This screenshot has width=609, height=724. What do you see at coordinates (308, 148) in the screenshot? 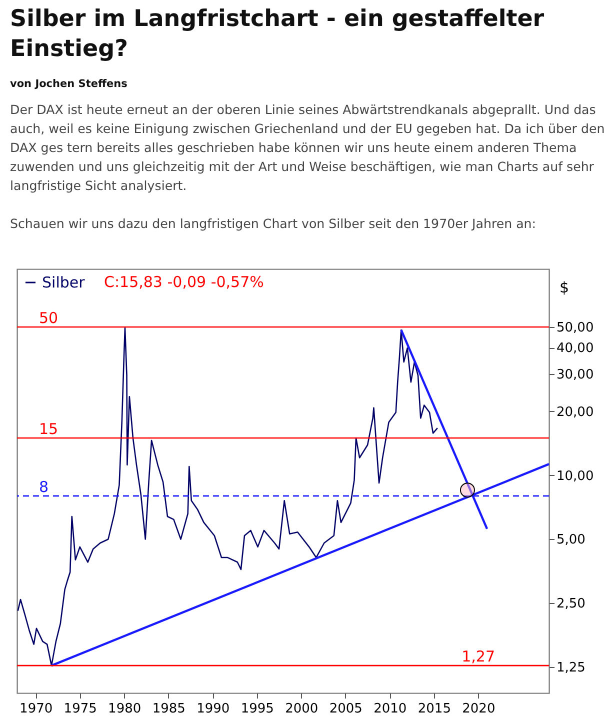
I see `text: Der DAX ist heute erneut an der oberen Linie seines Abwärtstrendkanals abgeprallt. Und das auch, weil es keine Einigung zwischen Griechenland und der EU gegeben hat. Da ich über den DAX ges tern bereits alles geschrieben habe können wir uns heute einem anderen Thema zuwenden und uns gleichzeitig mit der Art und Weise beschäftigen, wie man Charts auf sehr langfristige Sicht analysiert.` at bounding box center [308, 148].